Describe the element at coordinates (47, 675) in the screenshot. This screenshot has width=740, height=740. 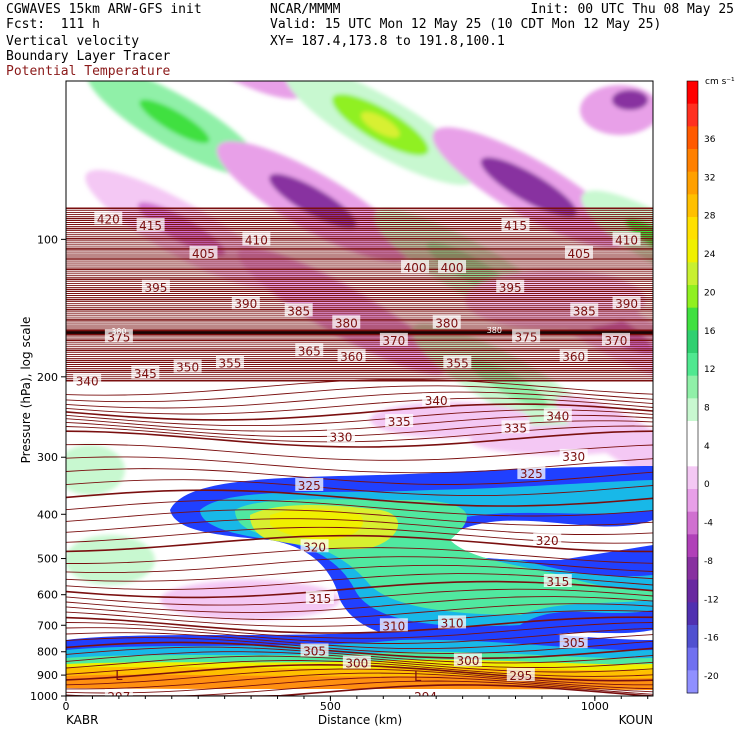
I see `y-tick-label: 900` at that location.